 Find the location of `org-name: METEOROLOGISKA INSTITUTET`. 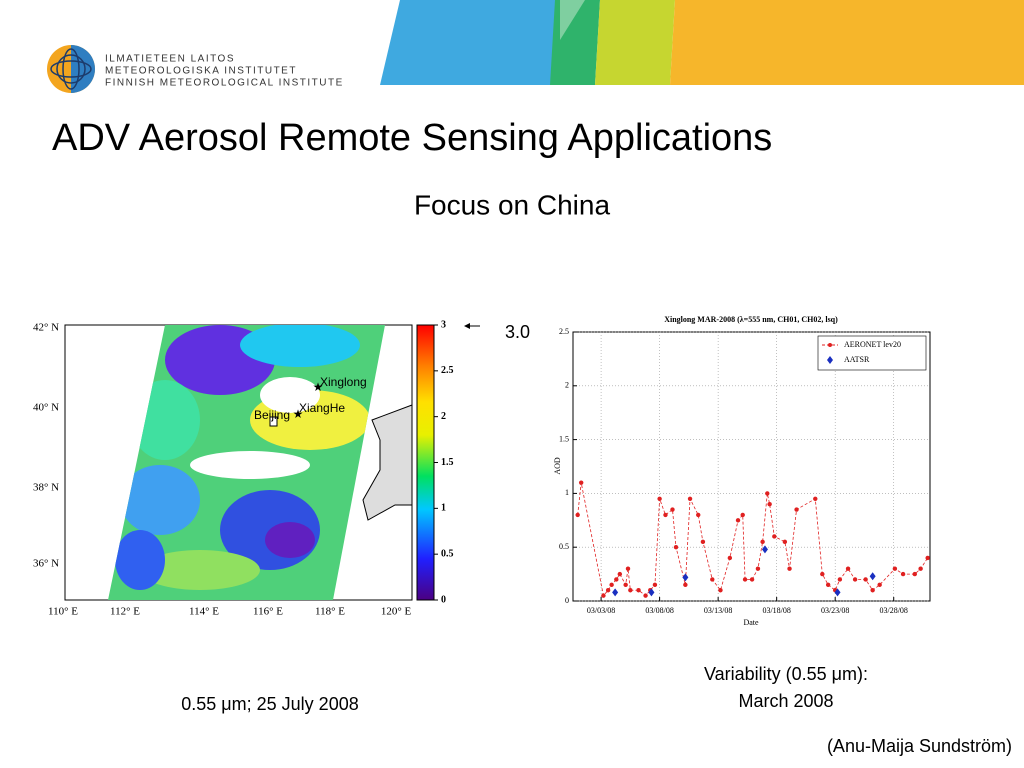

org-name: METEOROLOGISKA INSTITUTET is located at coordinates (201, 71).